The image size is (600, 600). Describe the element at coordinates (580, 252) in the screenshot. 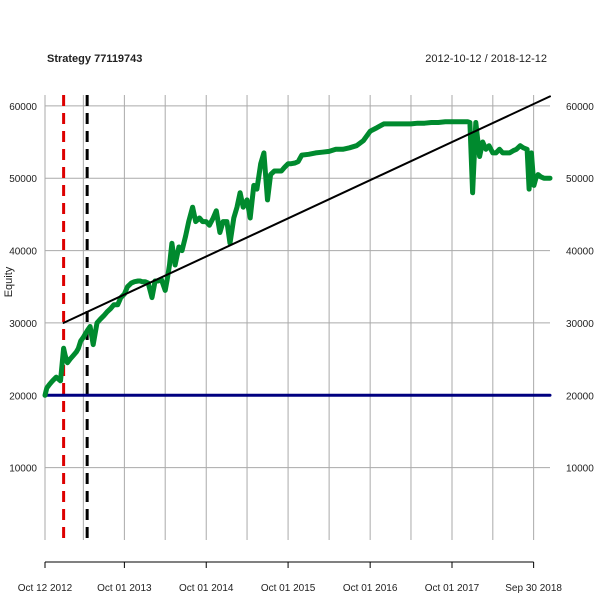

I see `y-tick-label-right: 40000` at that location.